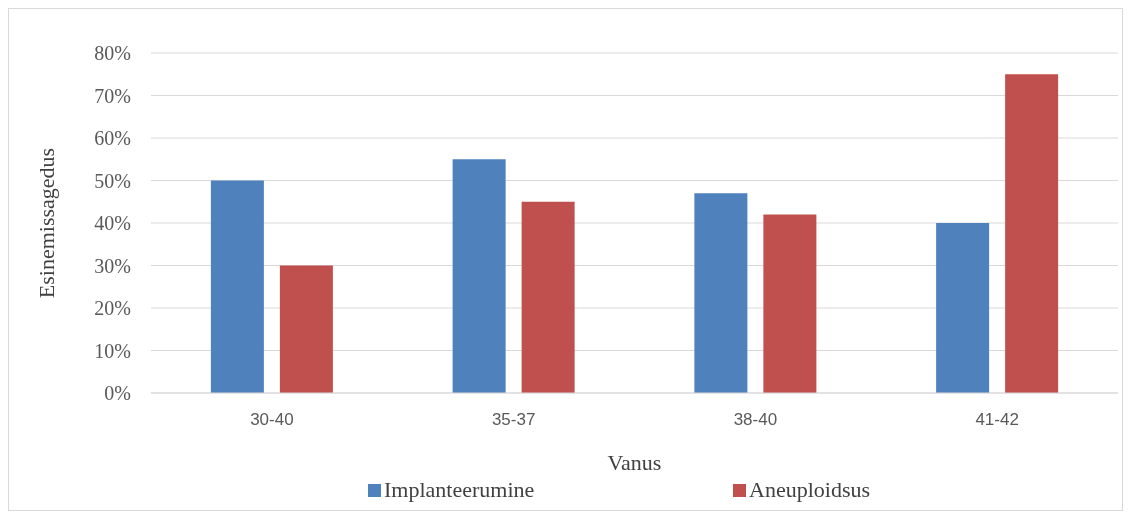 The width and height of the screenshot is (1131, 519). What do you see at coordinates (634, 462) in the screenshot?
I see `x-axis-title: Vanus` at bounding box center [634, 462].